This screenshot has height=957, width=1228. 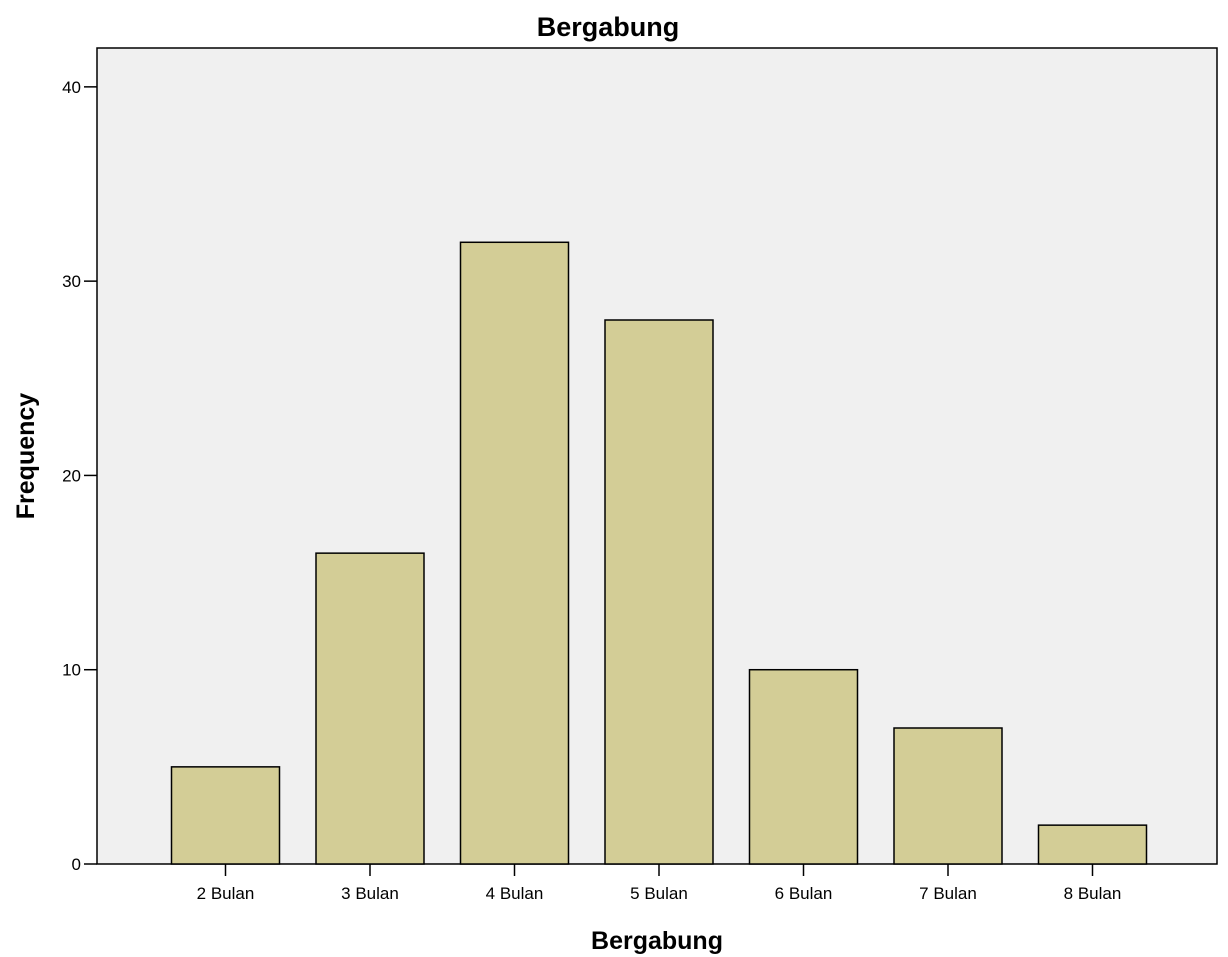 I want to click on bar-7-bulan, so click(x=948, y=796).